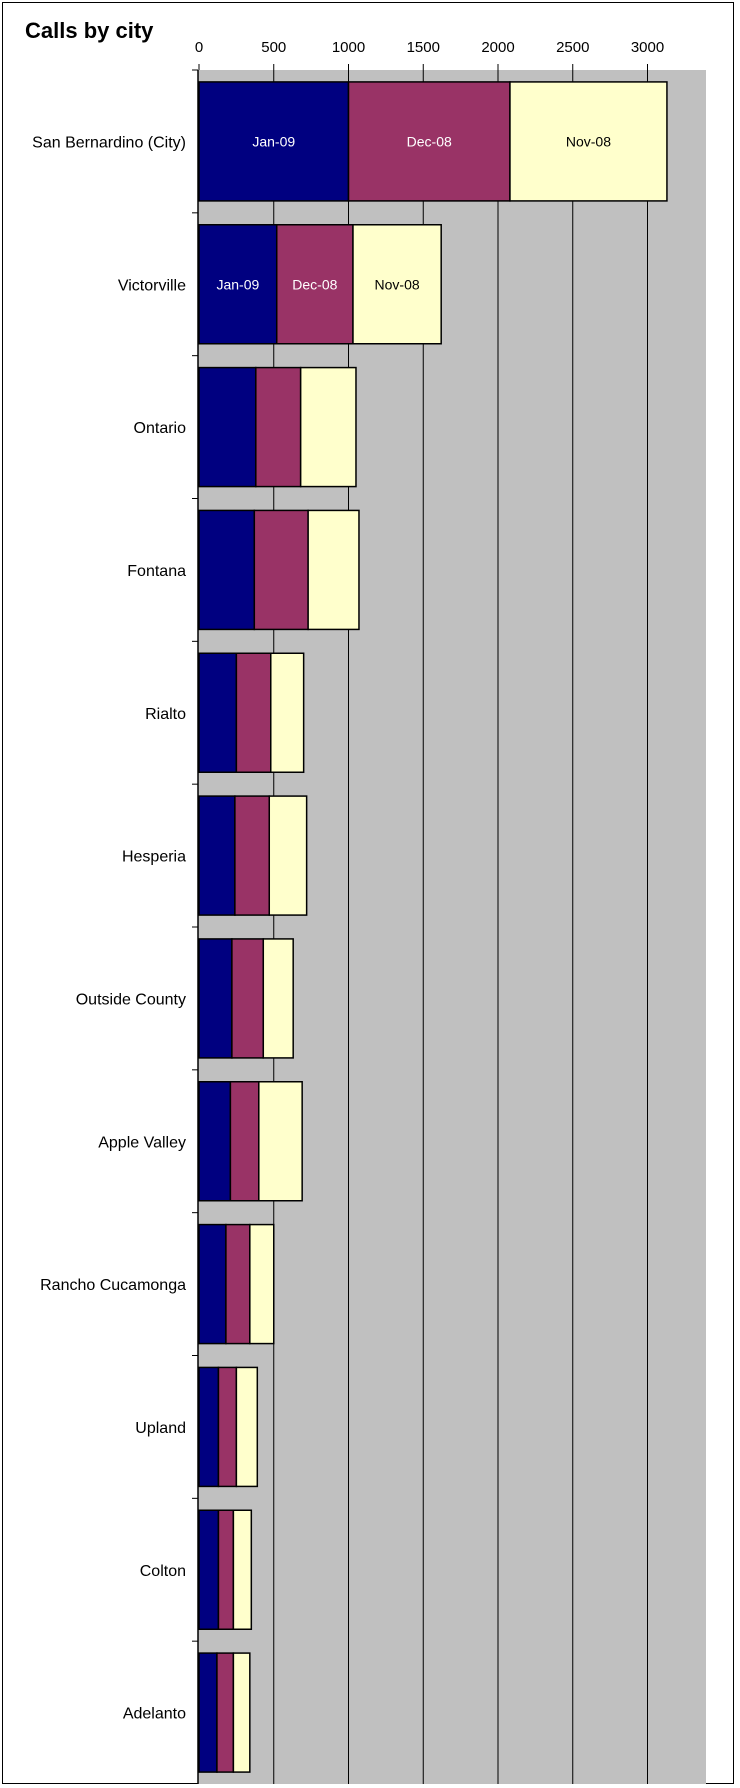  Describe the element at coordinates (154, 857) in the screenshot. I see `category-label: Hesperia` at that location.